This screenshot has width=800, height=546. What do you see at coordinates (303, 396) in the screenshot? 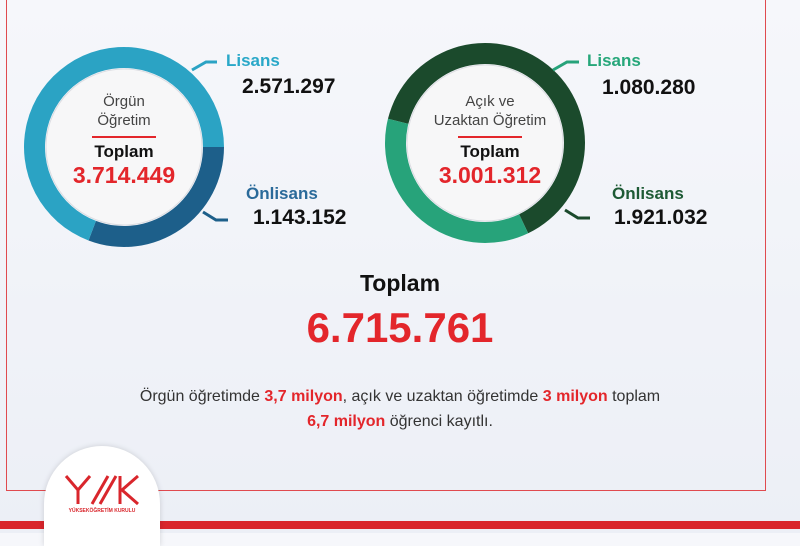
I see `summary-highlight: 3,7 milyon` at bounding box center [303, 396].